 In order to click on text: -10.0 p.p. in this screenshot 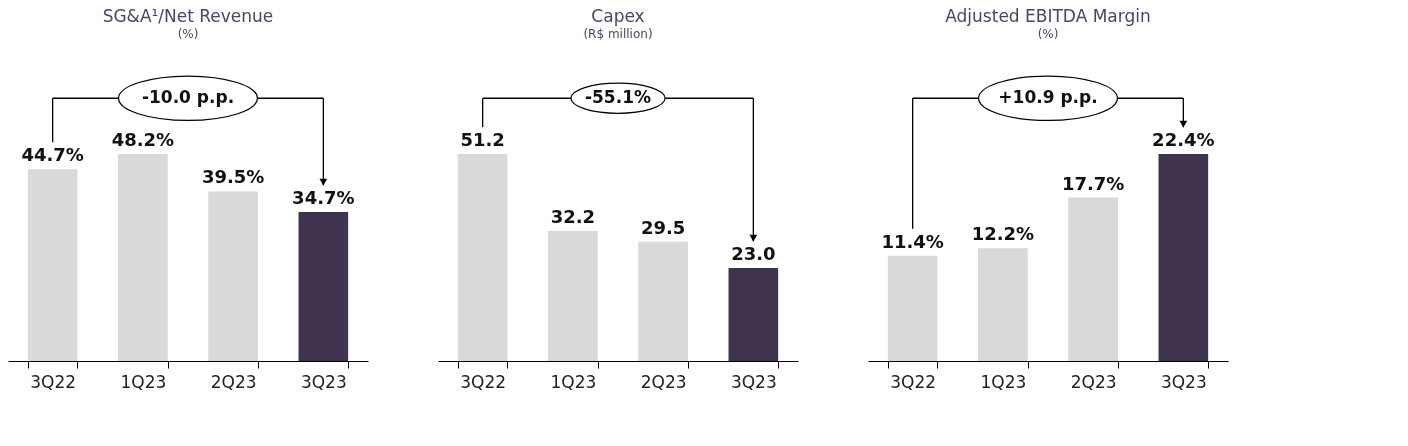, I will do `click(188, 97)`.